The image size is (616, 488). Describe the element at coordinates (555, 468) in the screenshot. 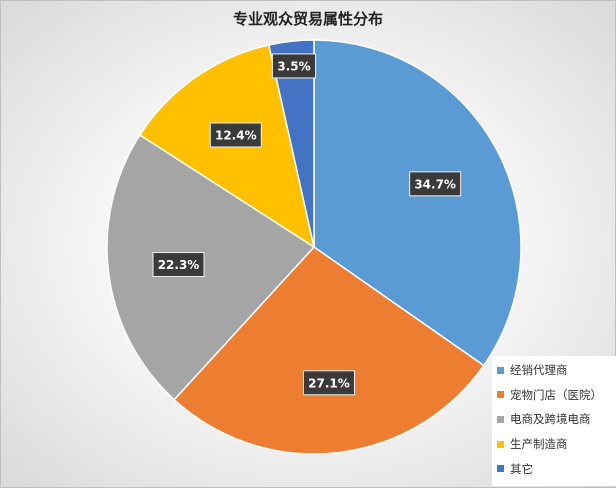

I see `legend-item-4: 其它` at that location.